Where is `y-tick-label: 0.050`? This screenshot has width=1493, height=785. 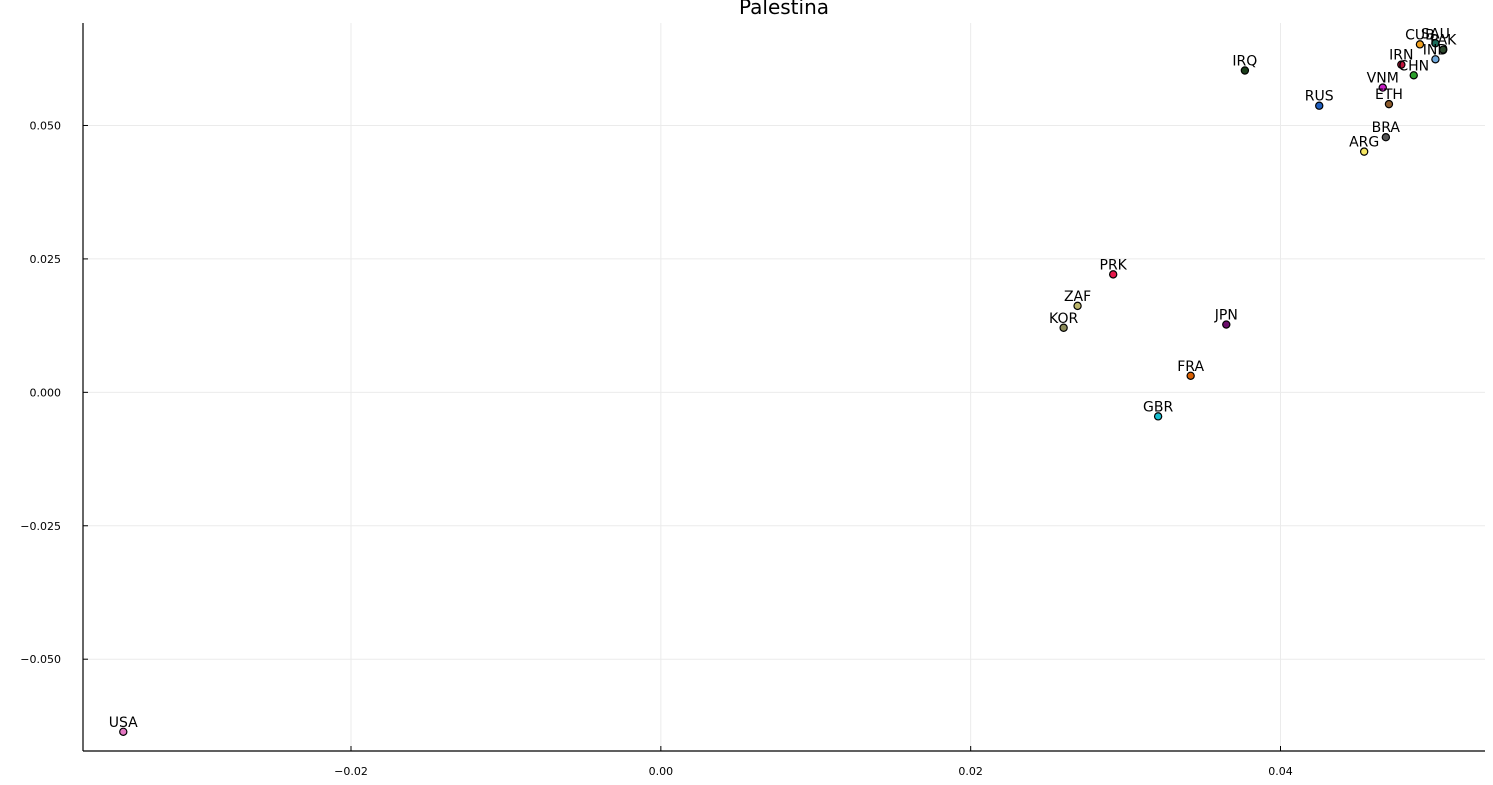
y-tick-label: 0.050 is located at coordinates (46, 125).